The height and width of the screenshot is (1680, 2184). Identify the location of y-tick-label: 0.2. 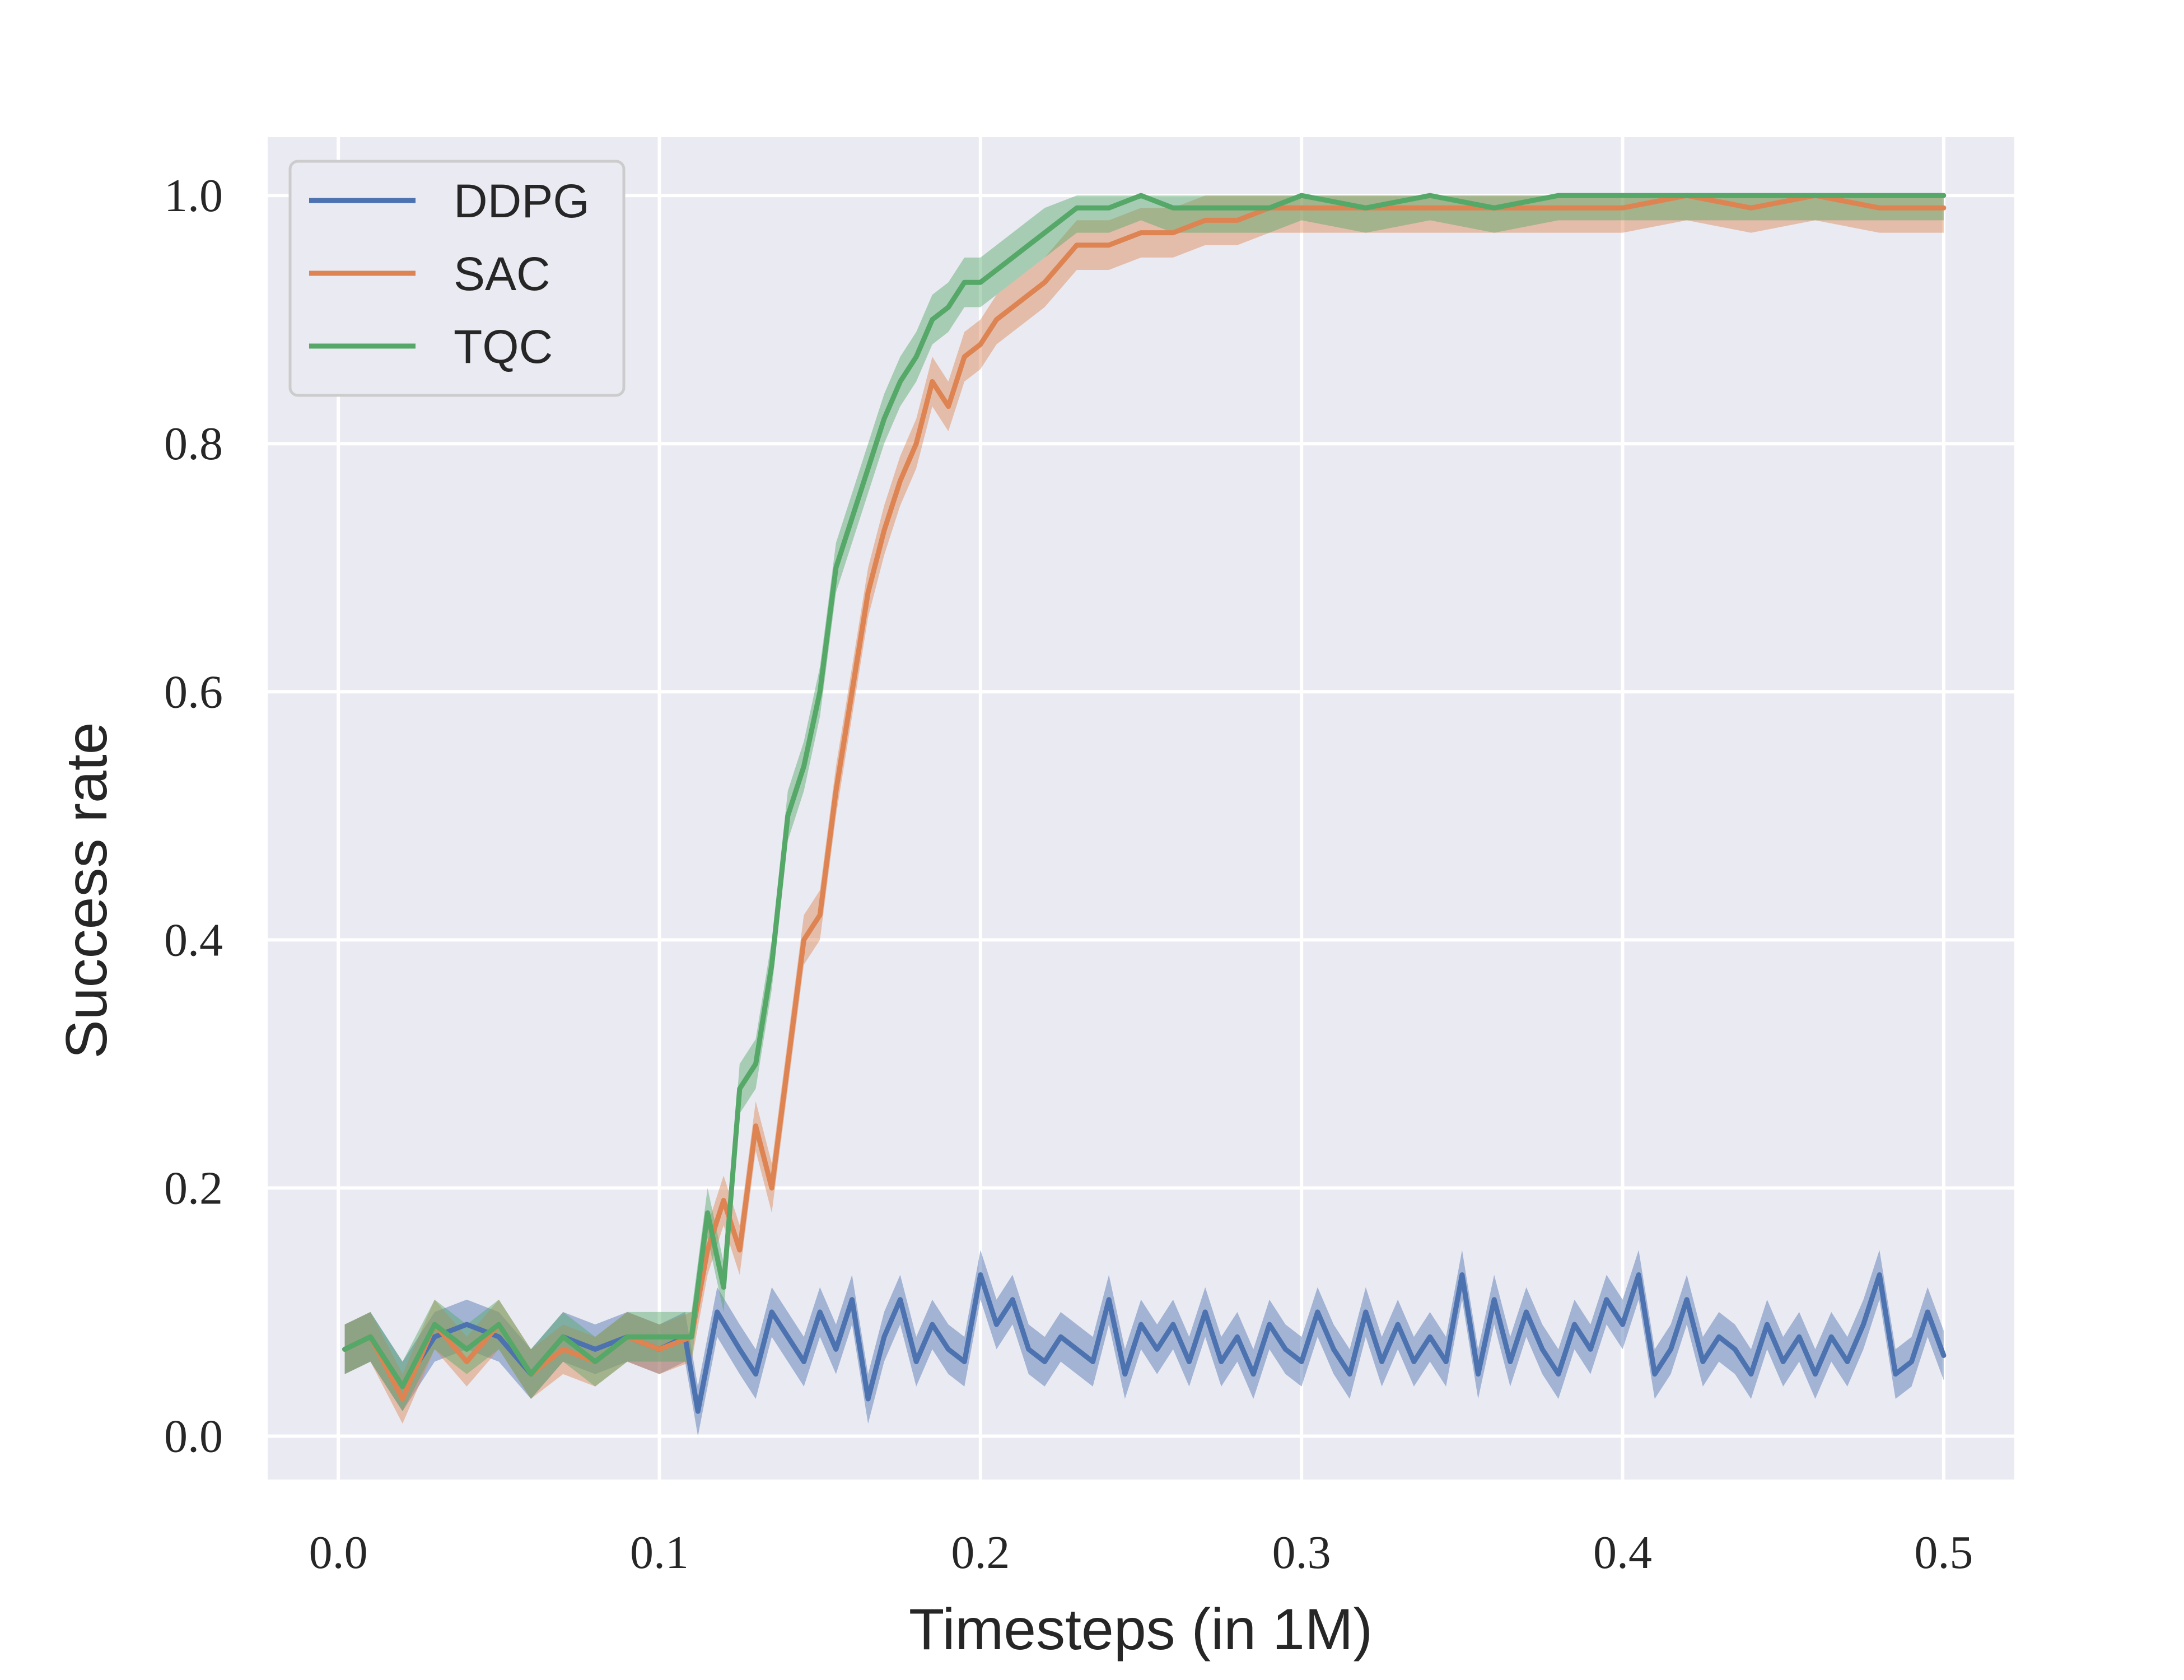
(193, 1188).